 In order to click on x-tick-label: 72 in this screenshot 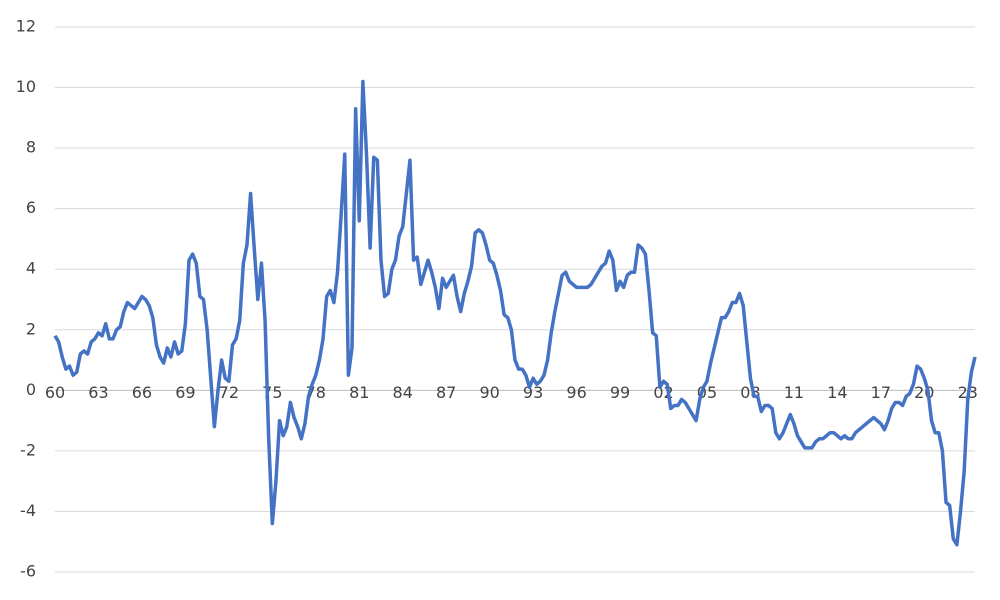, I will do `click(229, 392)`.